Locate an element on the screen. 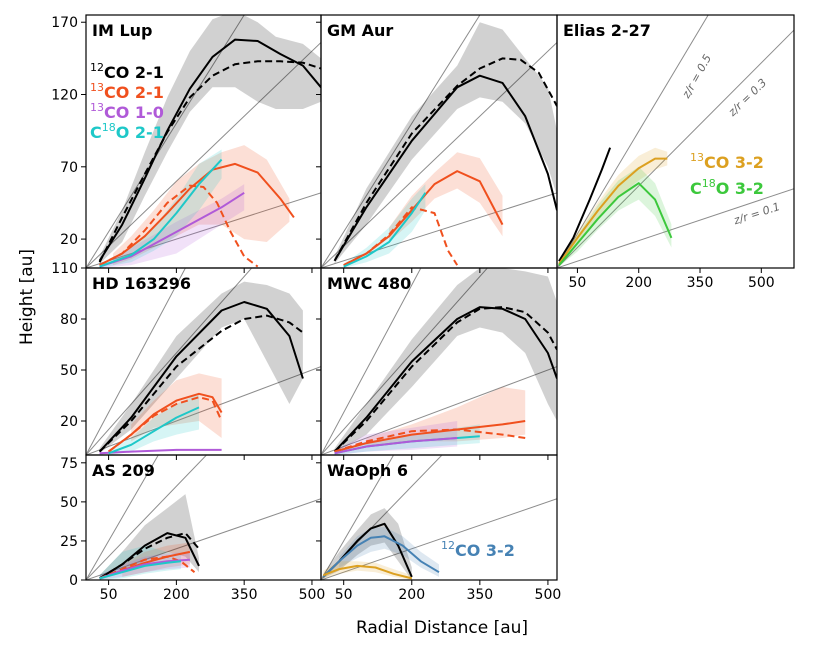 The height and width of the screenshot is (645, 831). zr-label: z/r = 0.3 is located at coordinates (747, 97).